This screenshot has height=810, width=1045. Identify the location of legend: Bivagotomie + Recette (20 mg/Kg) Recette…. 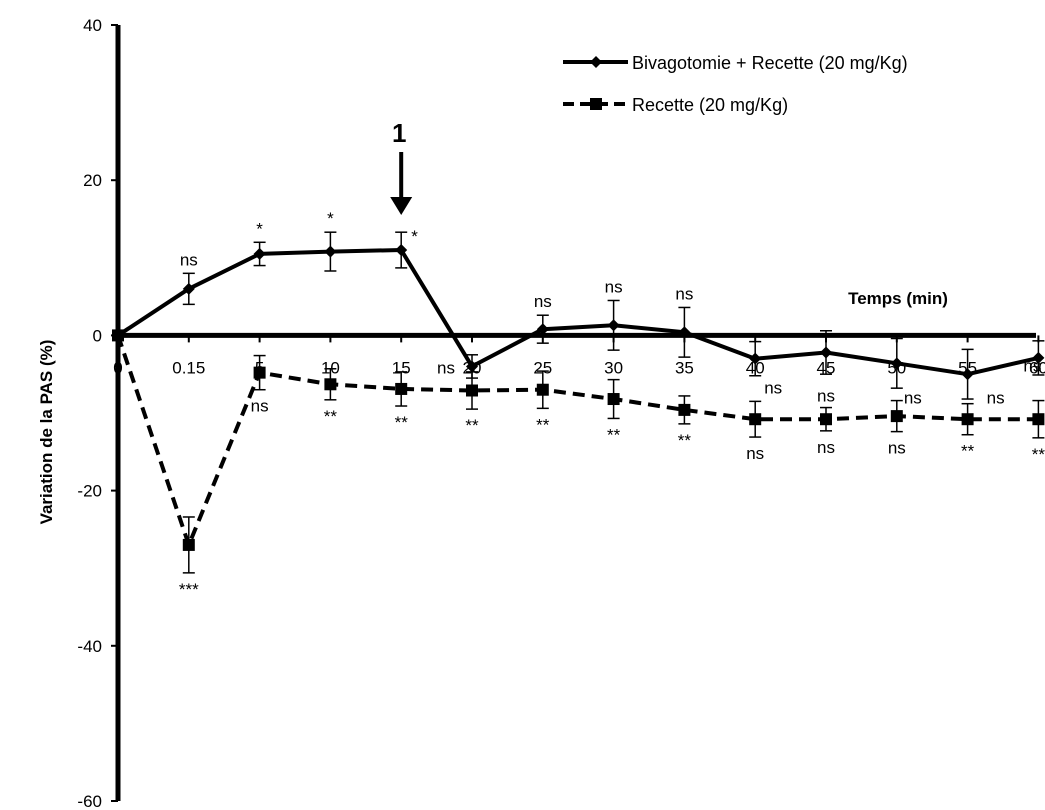
(735, 84).